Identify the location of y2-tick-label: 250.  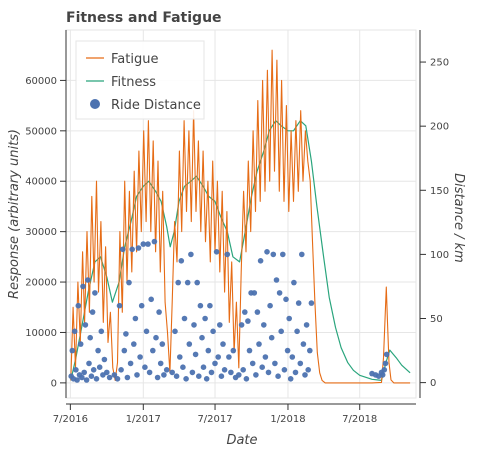
(439, 63).